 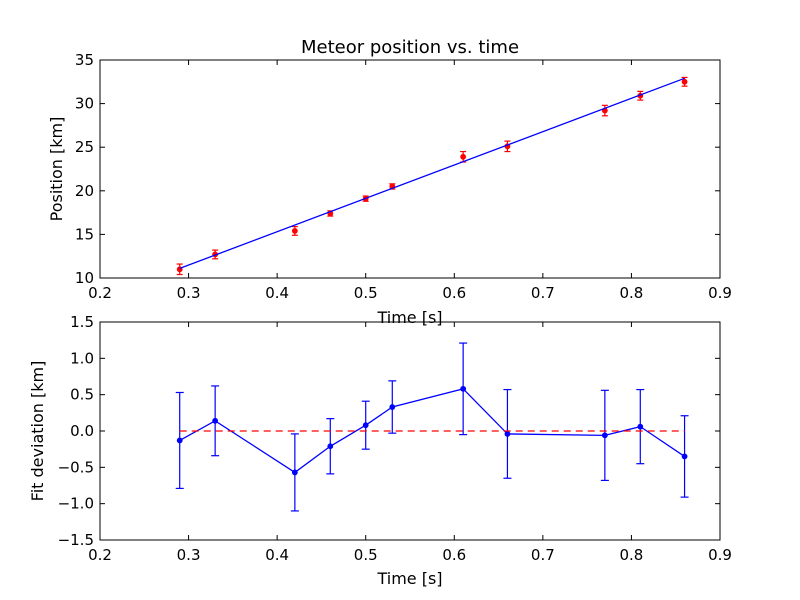 What do you see at coordinates (37, 431) in the screenshot?
I see `deviation-y-axis-label: Fit deviation [km]` at bounding box center [37, 431].